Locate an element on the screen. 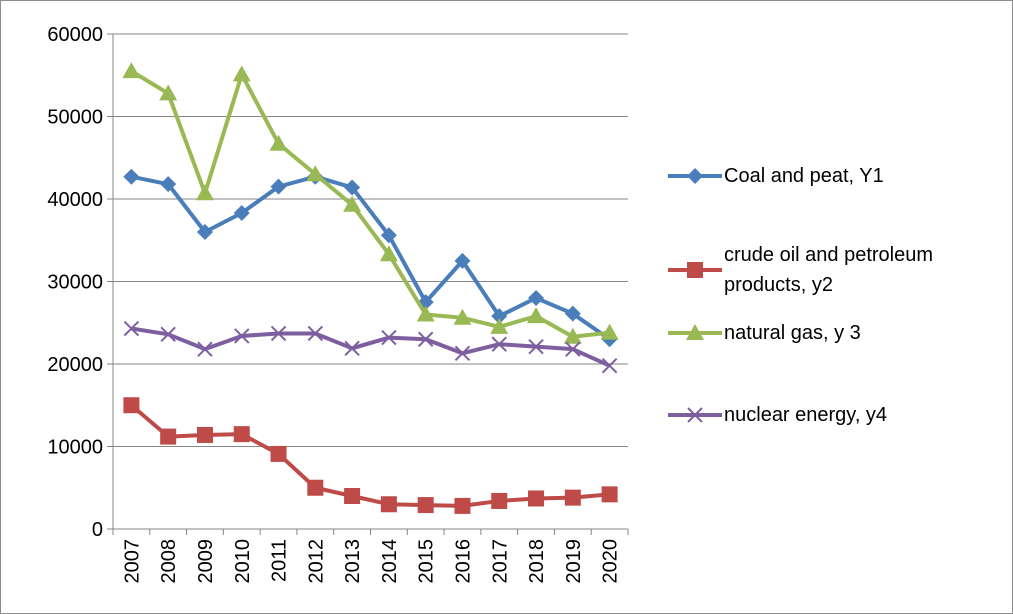  x-tick-label: 2015 is located at coordinates (427, 561).